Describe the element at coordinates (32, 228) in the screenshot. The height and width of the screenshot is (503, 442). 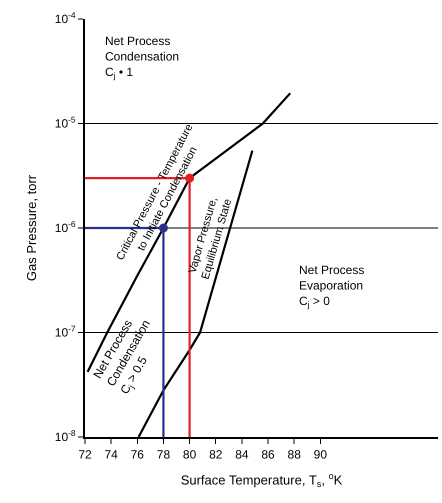
I see `y-axis-title: Gas Pressure, torr` at that location.